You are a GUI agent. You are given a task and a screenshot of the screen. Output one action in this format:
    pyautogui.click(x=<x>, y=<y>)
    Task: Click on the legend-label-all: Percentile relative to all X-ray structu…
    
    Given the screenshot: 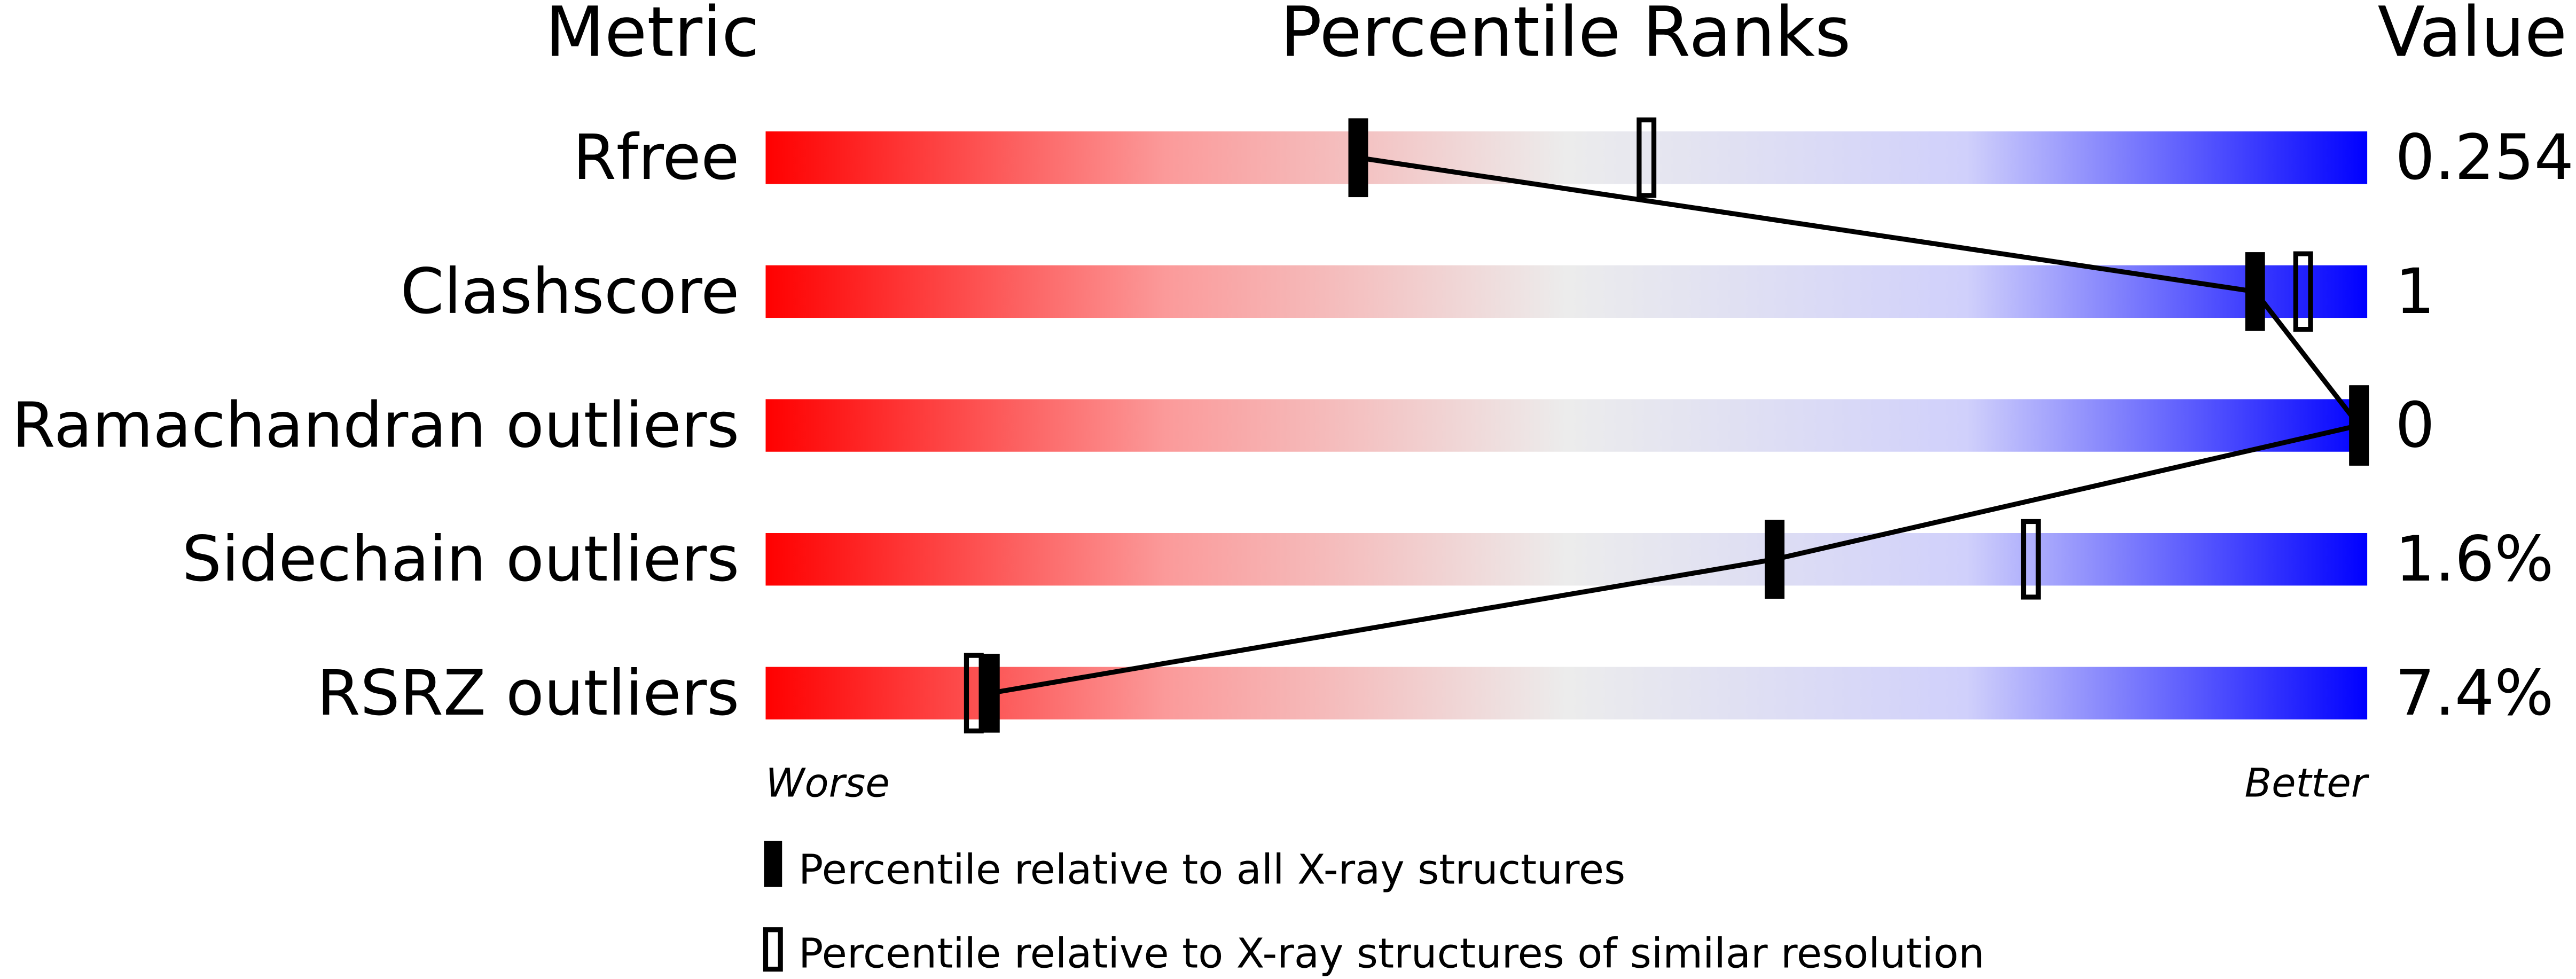 What is the action you would take?
    pyautogui.click(x=1211, y=870)
    